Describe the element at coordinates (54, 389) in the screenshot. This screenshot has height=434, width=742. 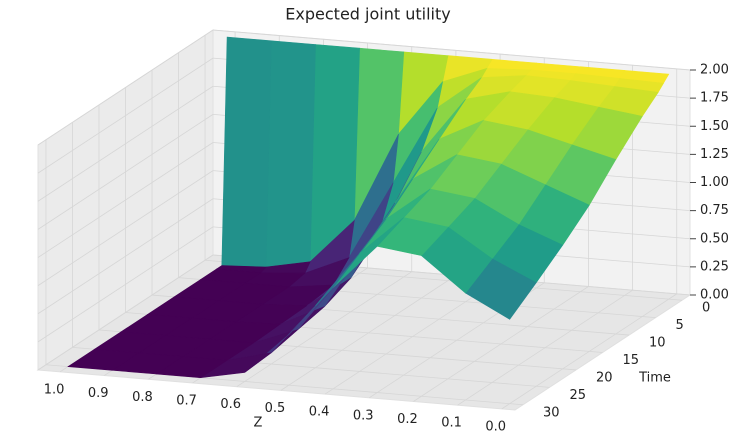
I see `x-tick-label: 1.0` at that location.